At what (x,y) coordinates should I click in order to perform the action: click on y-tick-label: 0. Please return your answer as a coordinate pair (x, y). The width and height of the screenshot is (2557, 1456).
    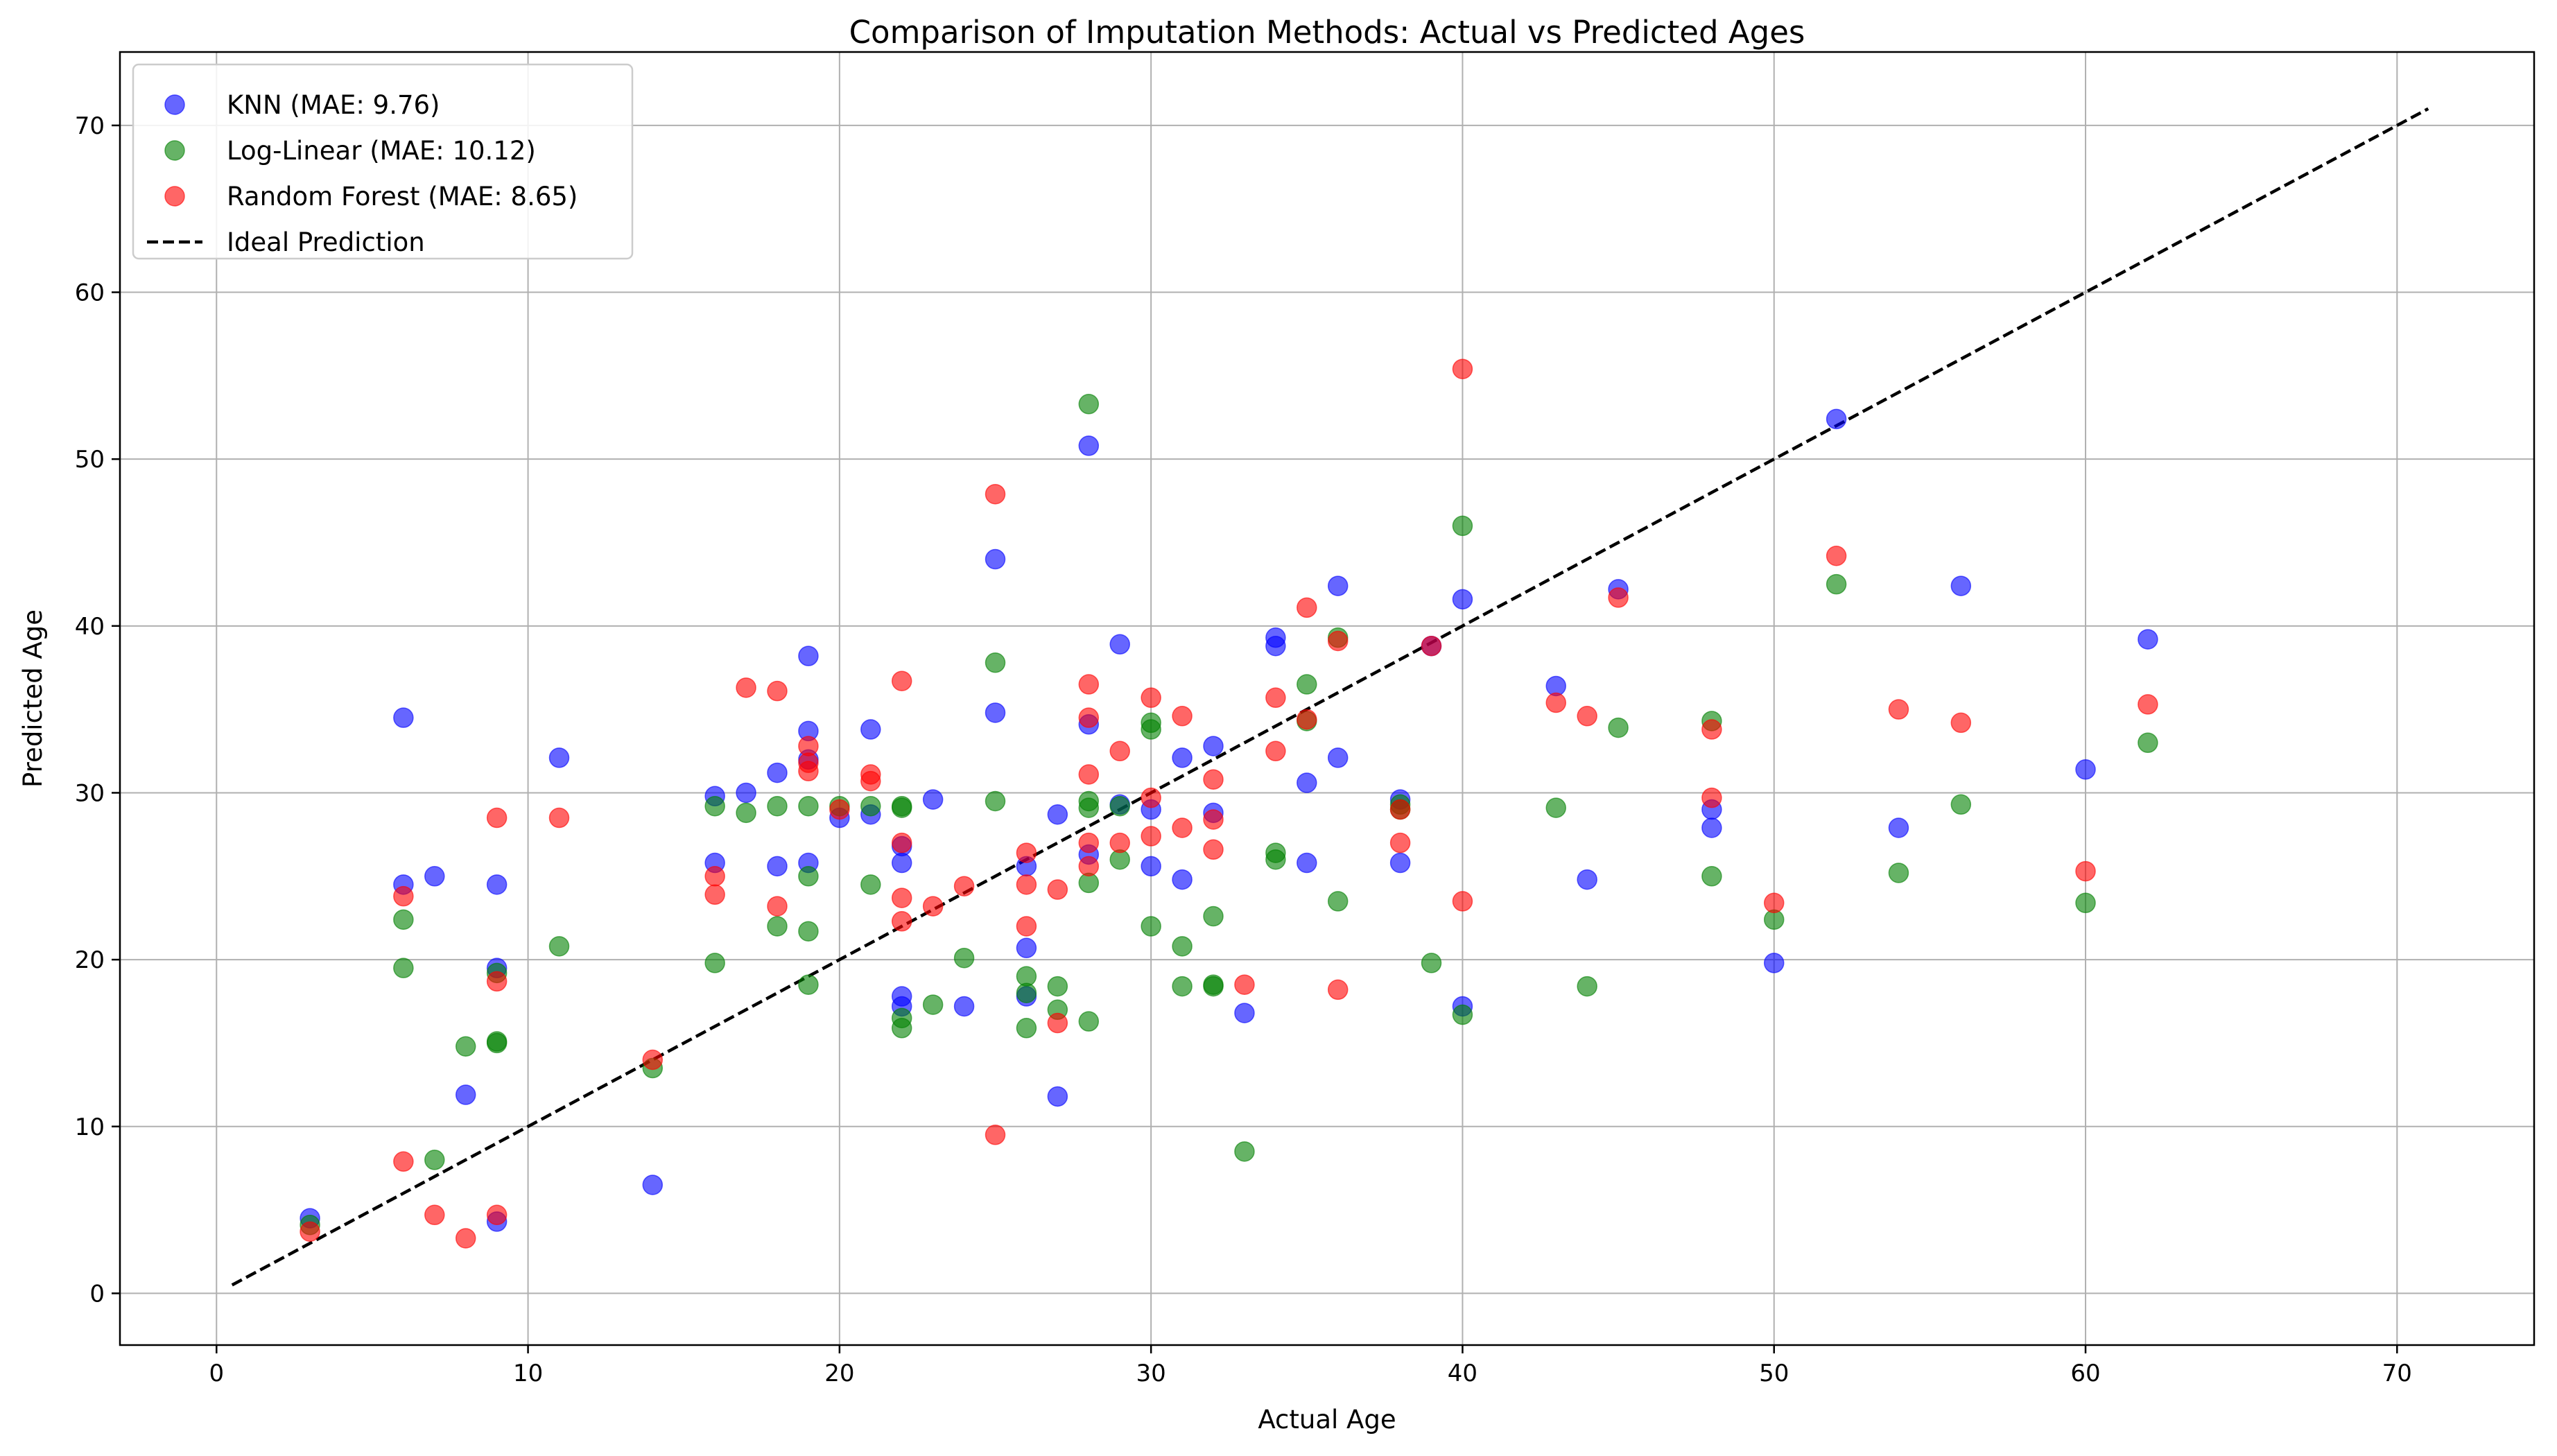
    Looking at the image, I should click on (97, 1294).